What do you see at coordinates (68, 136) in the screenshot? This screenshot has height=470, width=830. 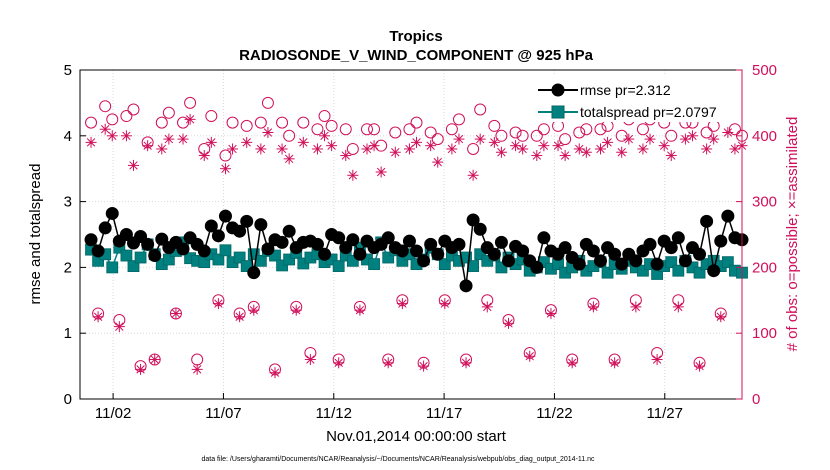 I see `y-tick-label: 4` at bounding box center [68, 136].